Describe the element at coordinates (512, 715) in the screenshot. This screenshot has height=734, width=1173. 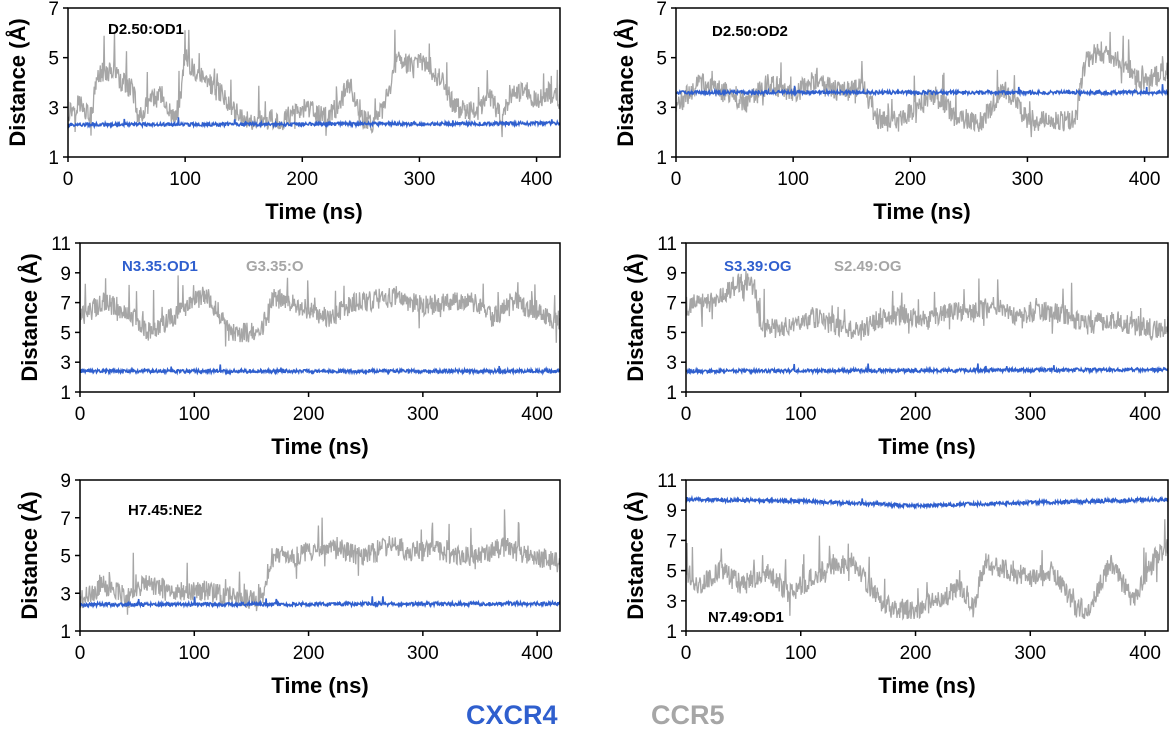
I see `legend-cxcr4: CXCR4` at that location.